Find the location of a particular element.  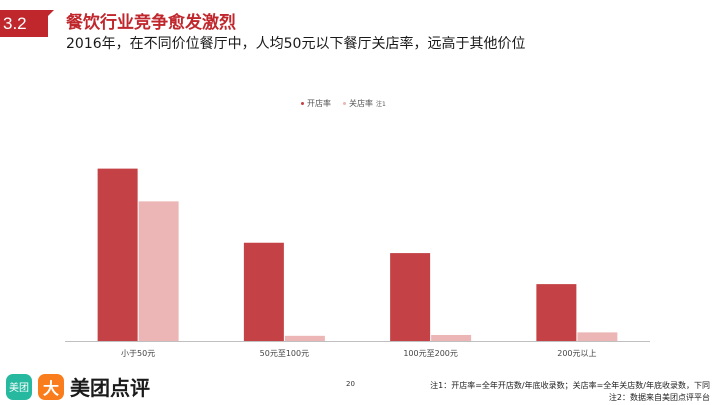

x-tick-label: 100元至200元 is located at coordinates (430, 353).